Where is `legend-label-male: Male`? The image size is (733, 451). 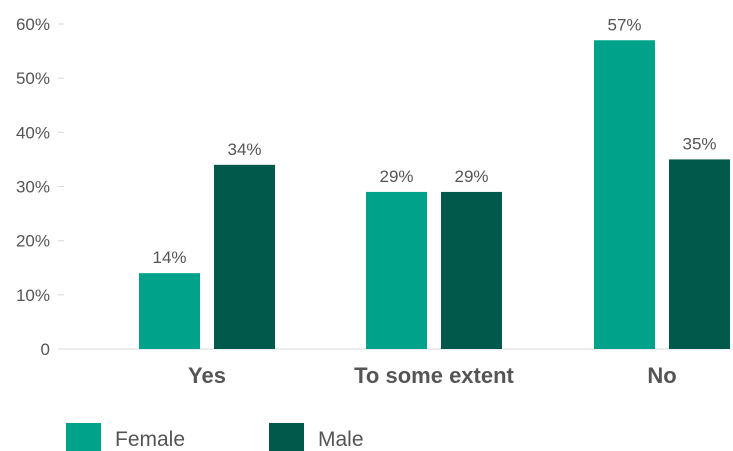 legend-label-male: Male is located at coordinates (341, 439).